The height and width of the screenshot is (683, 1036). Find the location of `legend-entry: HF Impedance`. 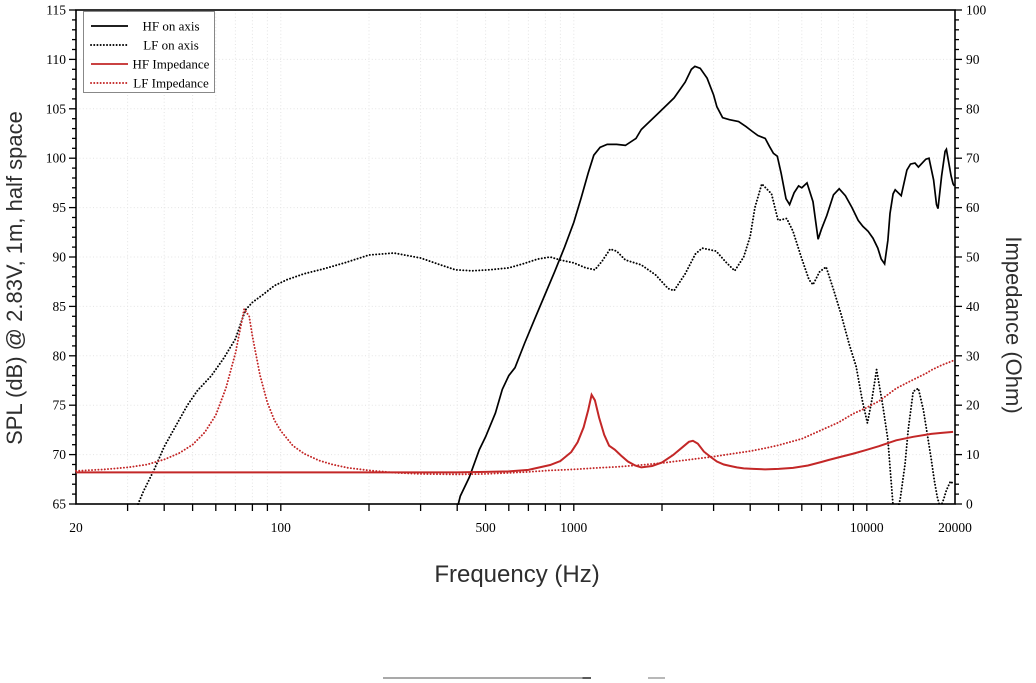

legend-entry: HF Impedance is located at coordinates (150, 64).